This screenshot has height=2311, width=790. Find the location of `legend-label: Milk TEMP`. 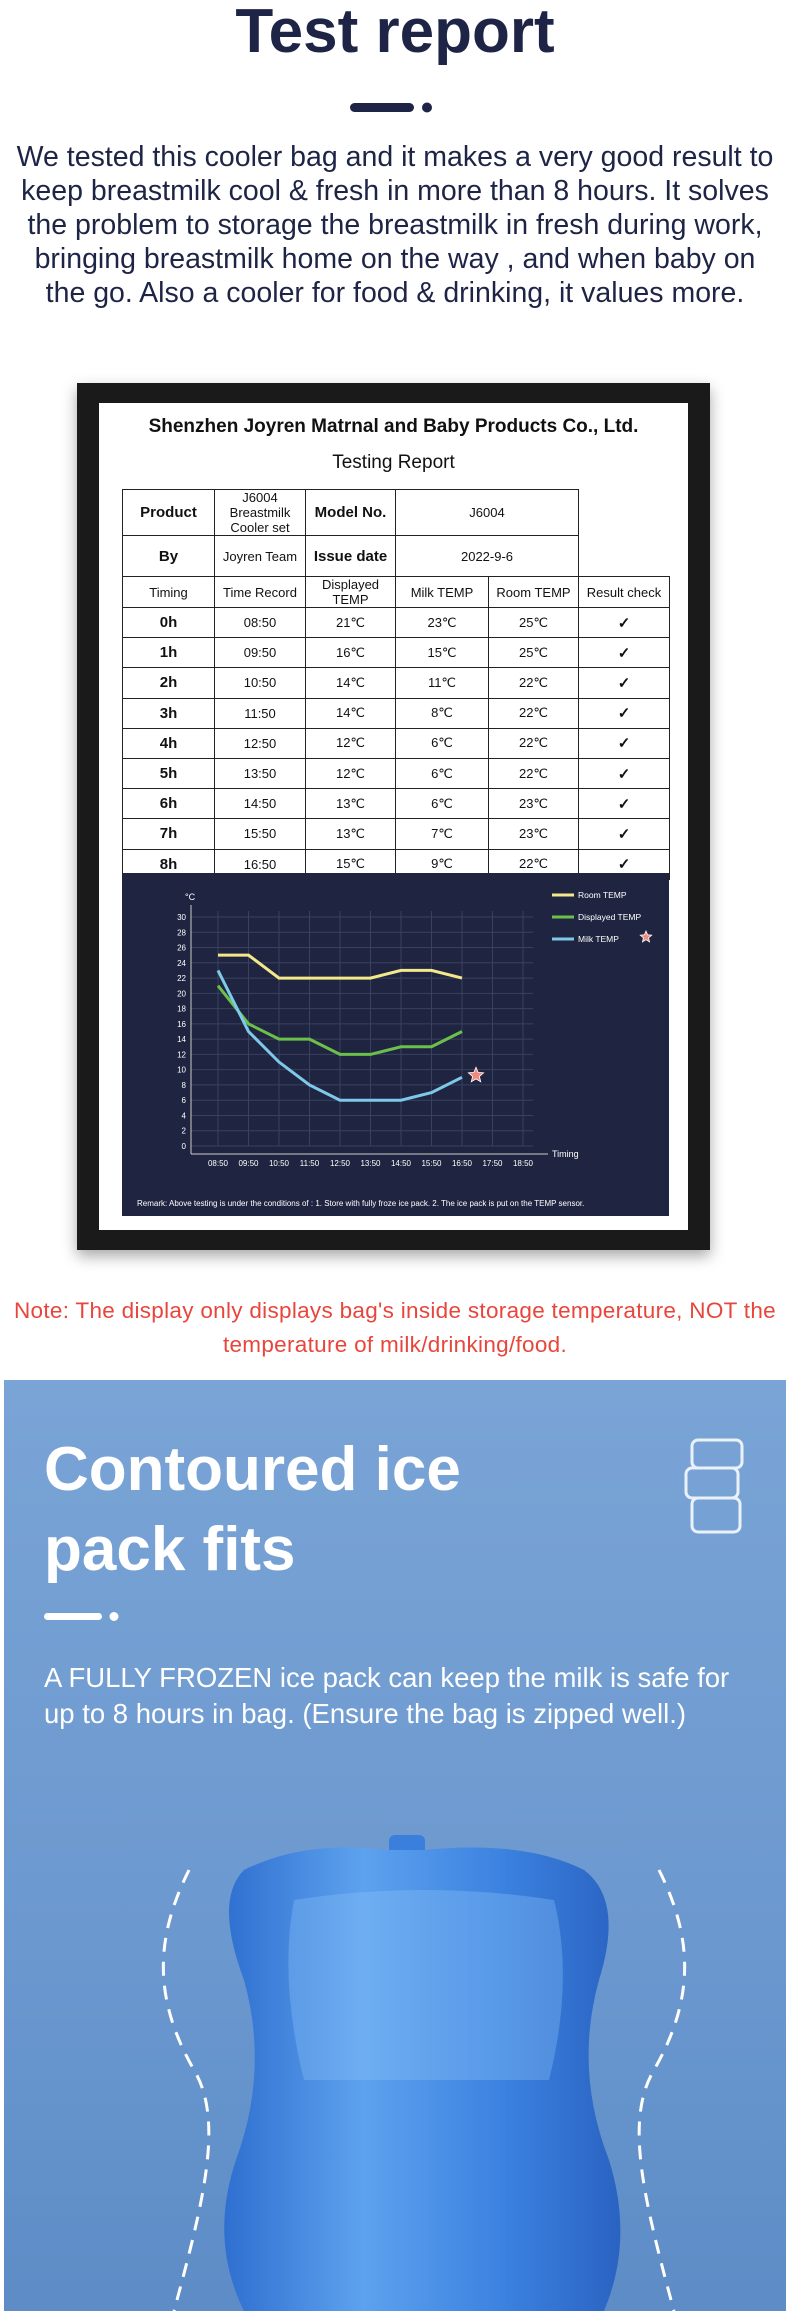

legend-label: Milk TEMP is located at coordinates (598, 939).